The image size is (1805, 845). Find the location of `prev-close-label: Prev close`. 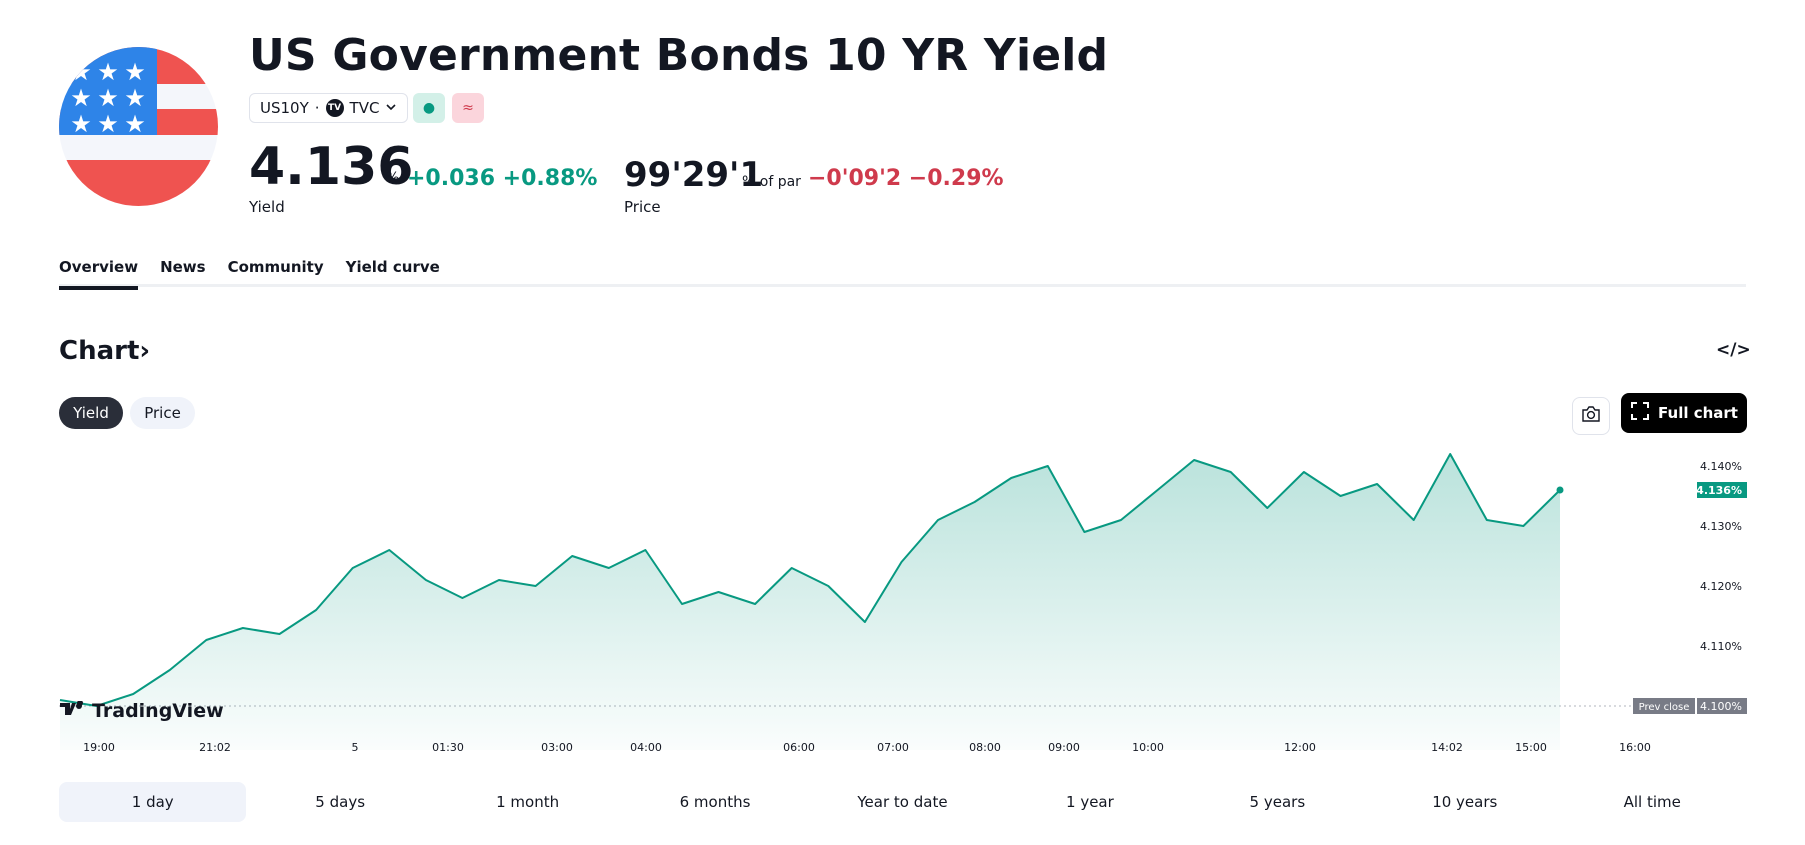

prev-close-label: Prev close is located at coordinates (1664, 707).